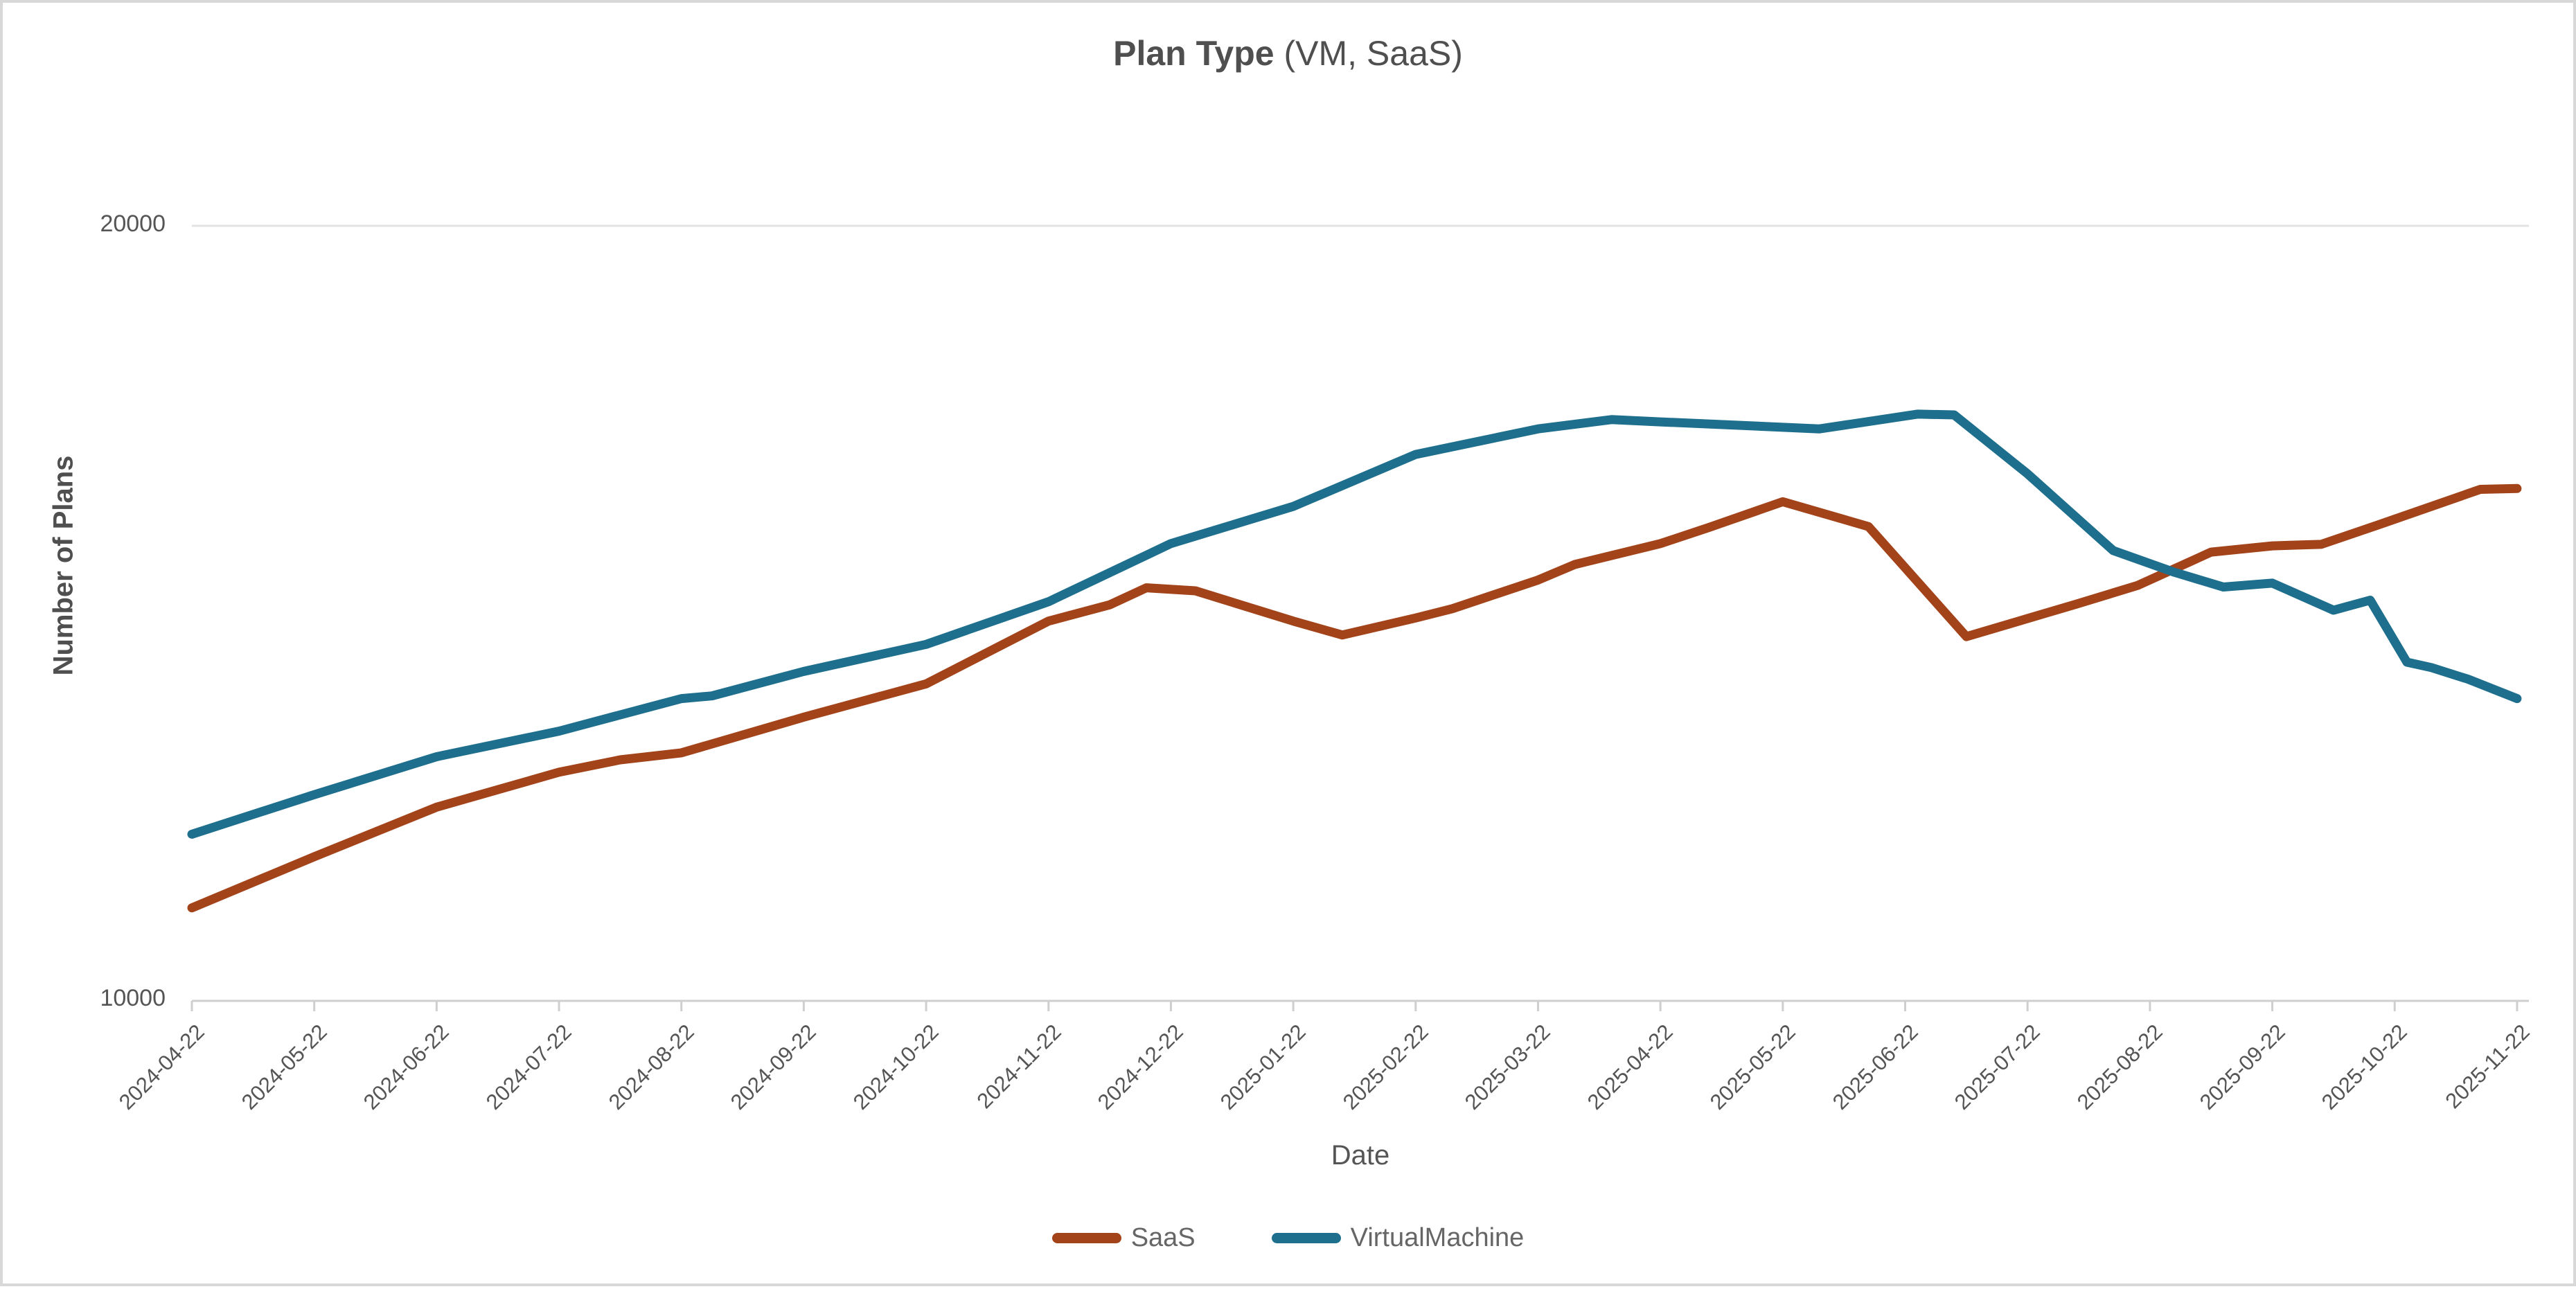 The height and width of the screenshot is (1289, 2576). I want to click on legend-item-virtualmachine: VirtualMachine, so click(1398, 1238).